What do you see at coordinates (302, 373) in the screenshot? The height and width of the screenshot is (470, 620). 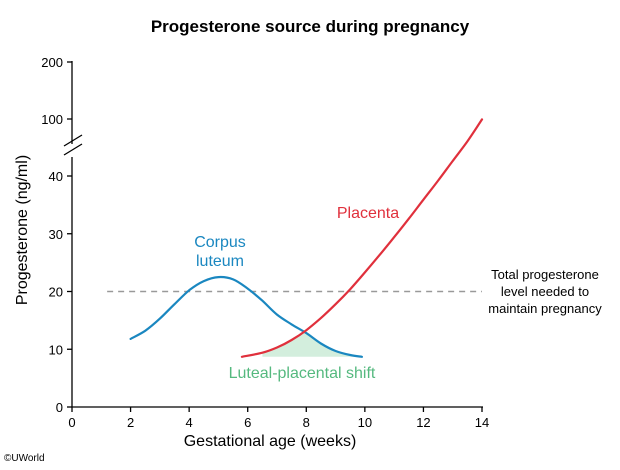 I see `luteal-placental-shift-label: Luteal-placental shift` at bounding box center [302, 373].